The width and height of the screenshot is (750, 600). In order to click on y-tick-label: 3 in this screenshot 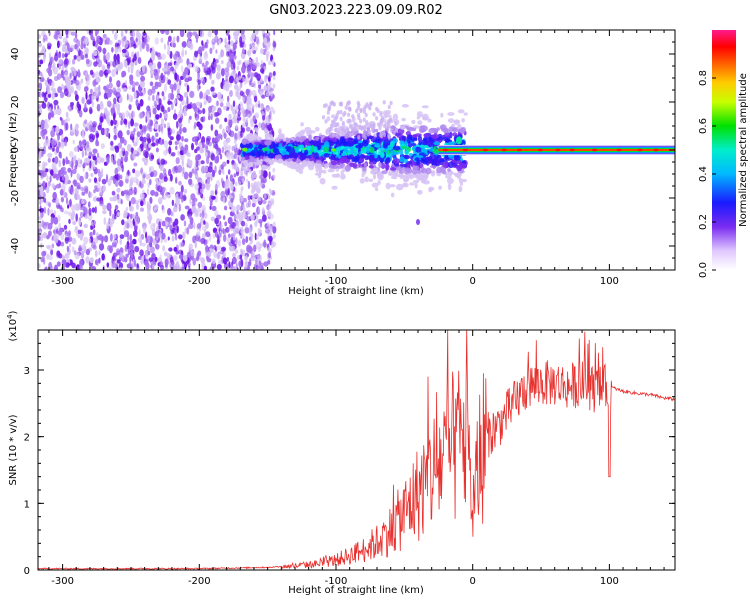, I will do `click(27, 371)`.